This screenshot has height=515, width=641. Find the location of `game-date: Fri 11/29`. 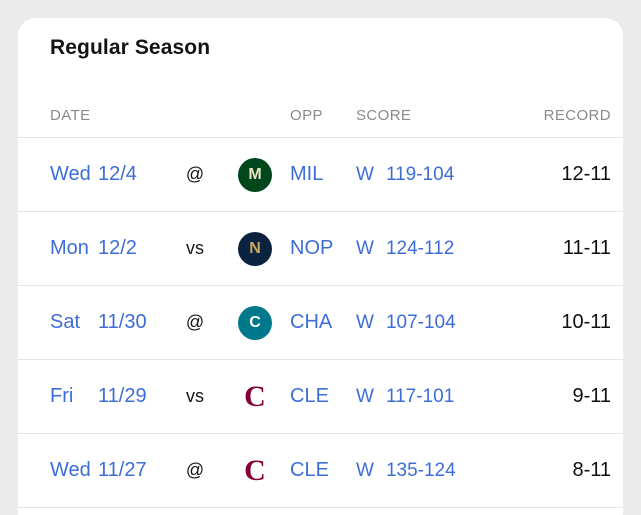

game-date: Fri 11/29 is located at coordinates (110, 396).